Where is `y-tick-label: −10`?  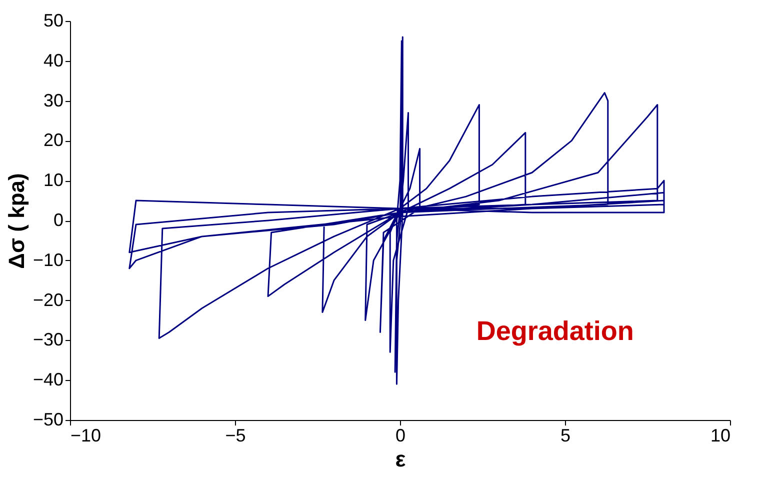
y-tick-label: −10 is located at coordinates (48, 260).